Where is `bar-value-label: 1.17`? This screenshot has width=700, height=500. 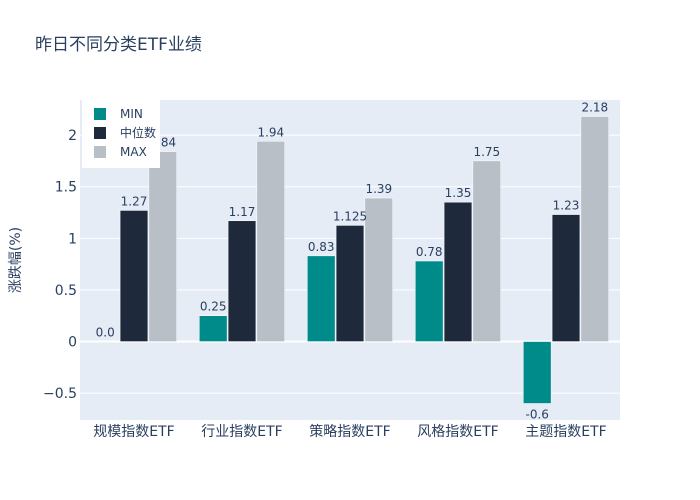 bar-value-label: 1.17 is located at coordinates (242, 212).